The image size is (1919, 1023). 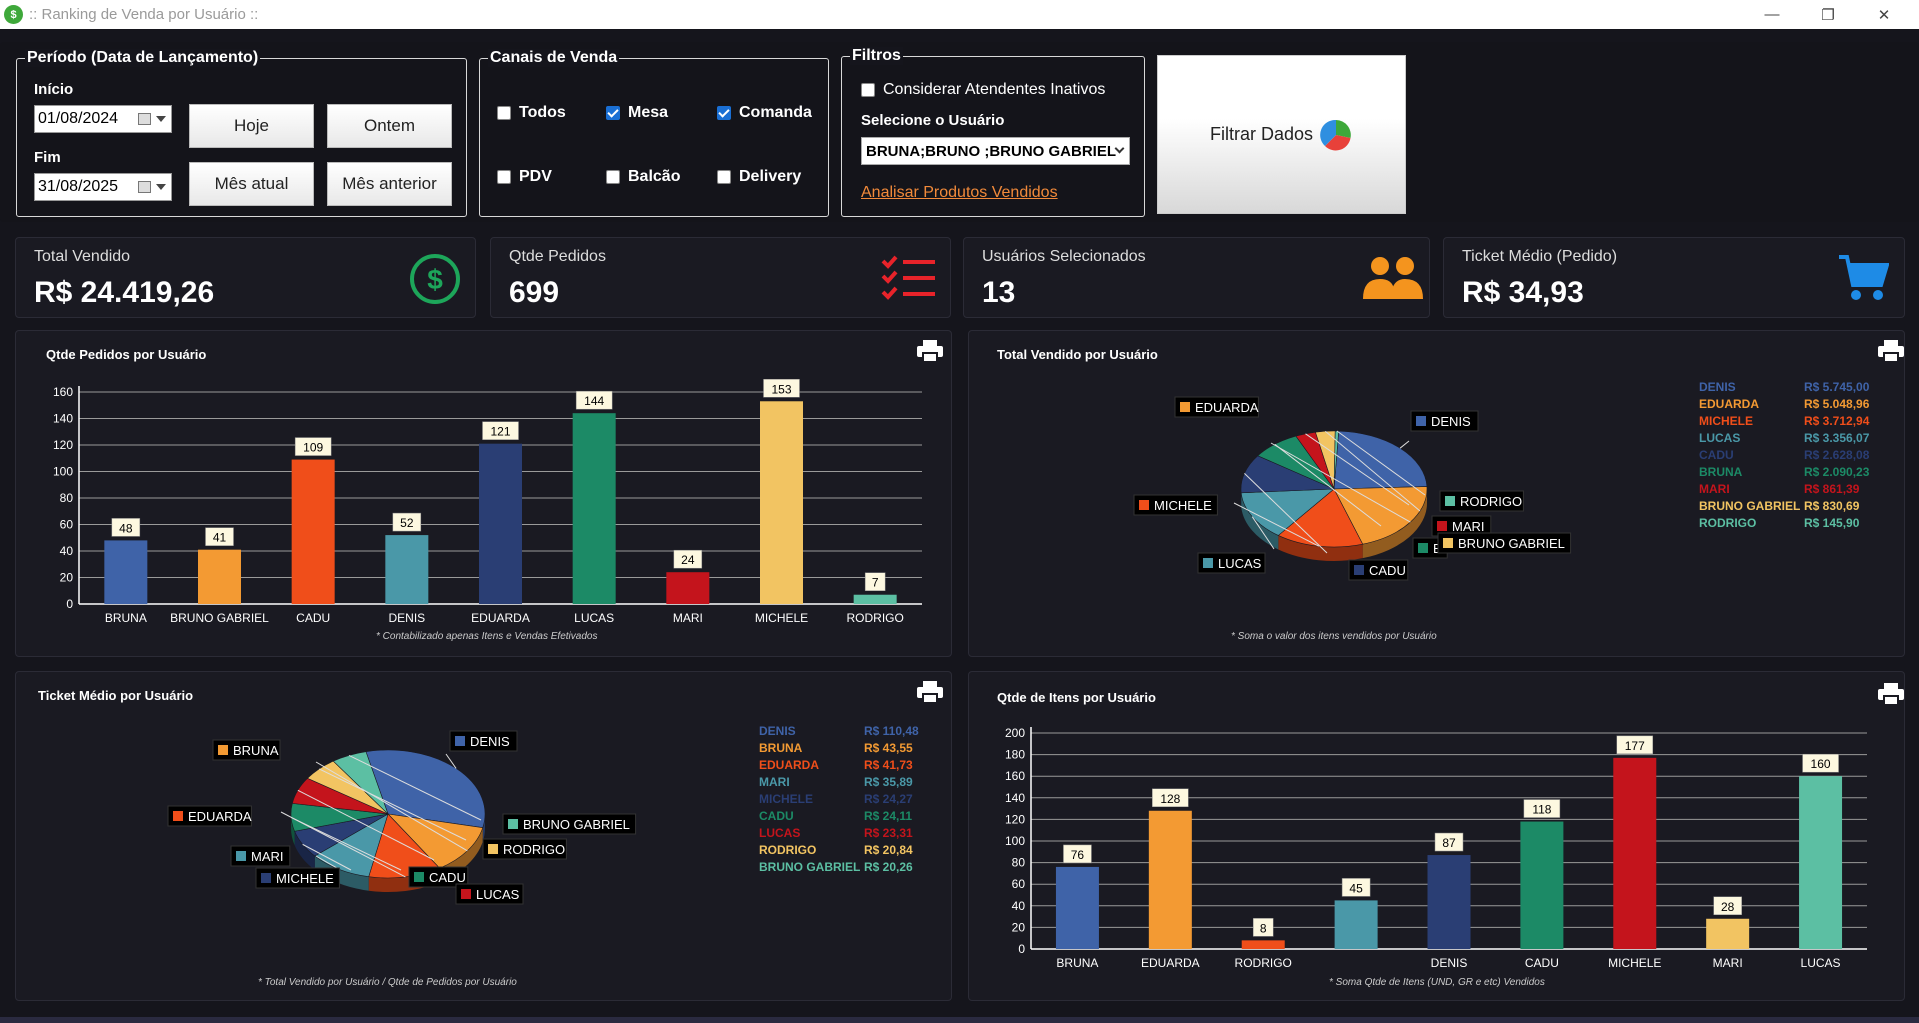 What do you see at coordinates (144, 14) in the screenshot?
I see `window-title: :: Ranking de Venda por Usuário ::` at bounding box center [144, 14].